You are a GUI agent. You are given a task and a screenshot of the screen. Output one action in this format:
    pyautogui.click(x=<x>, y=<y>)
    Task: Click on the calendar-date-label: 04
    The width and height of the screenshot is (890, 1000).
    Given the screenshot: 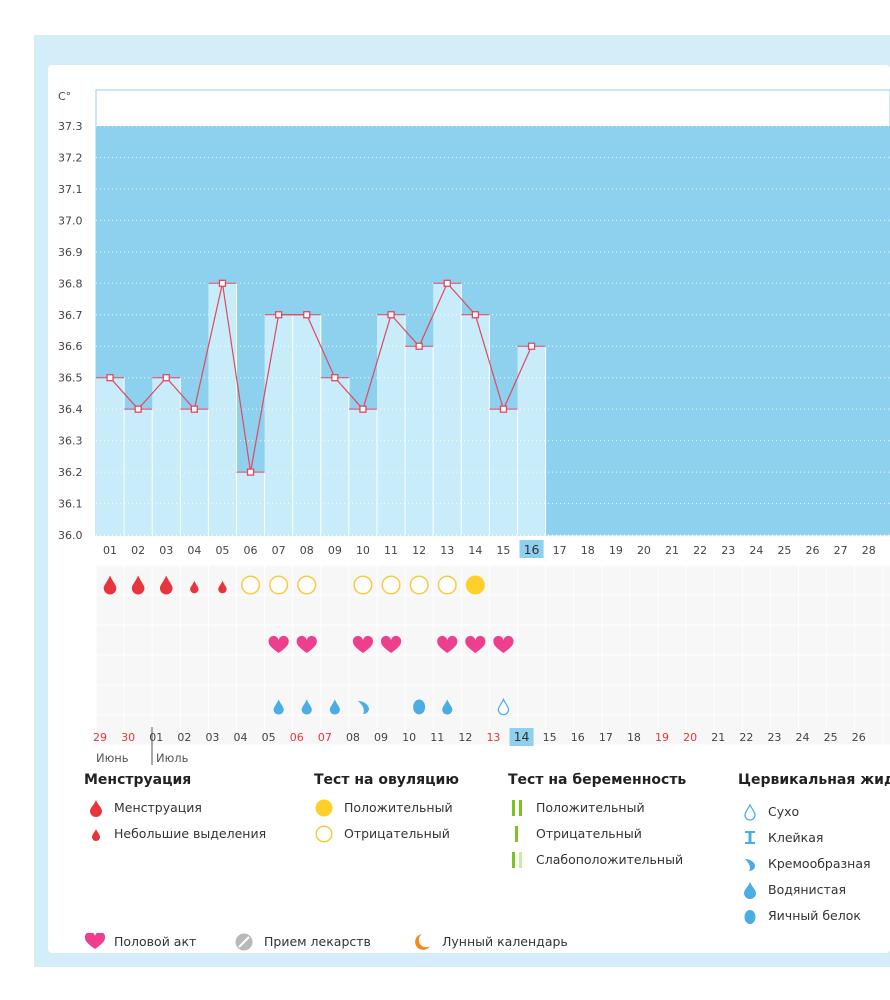 What is the action you would take?
    pyautogui.click(x=241, y=737)
    